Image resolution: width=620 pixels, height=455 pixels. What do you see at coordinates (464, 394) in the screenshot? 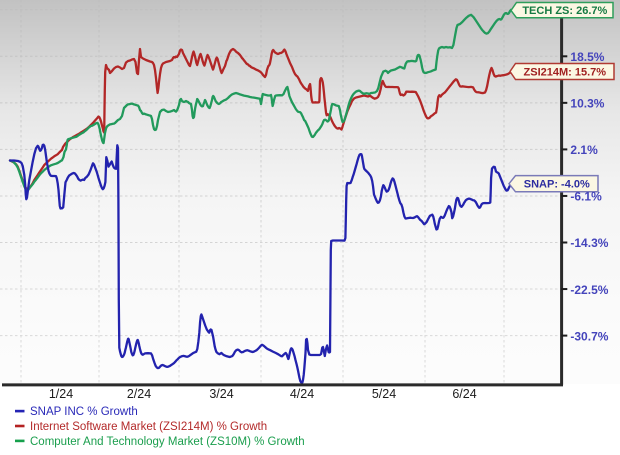
I see `svg-text: 6/24` at bounding box center [464, 394].